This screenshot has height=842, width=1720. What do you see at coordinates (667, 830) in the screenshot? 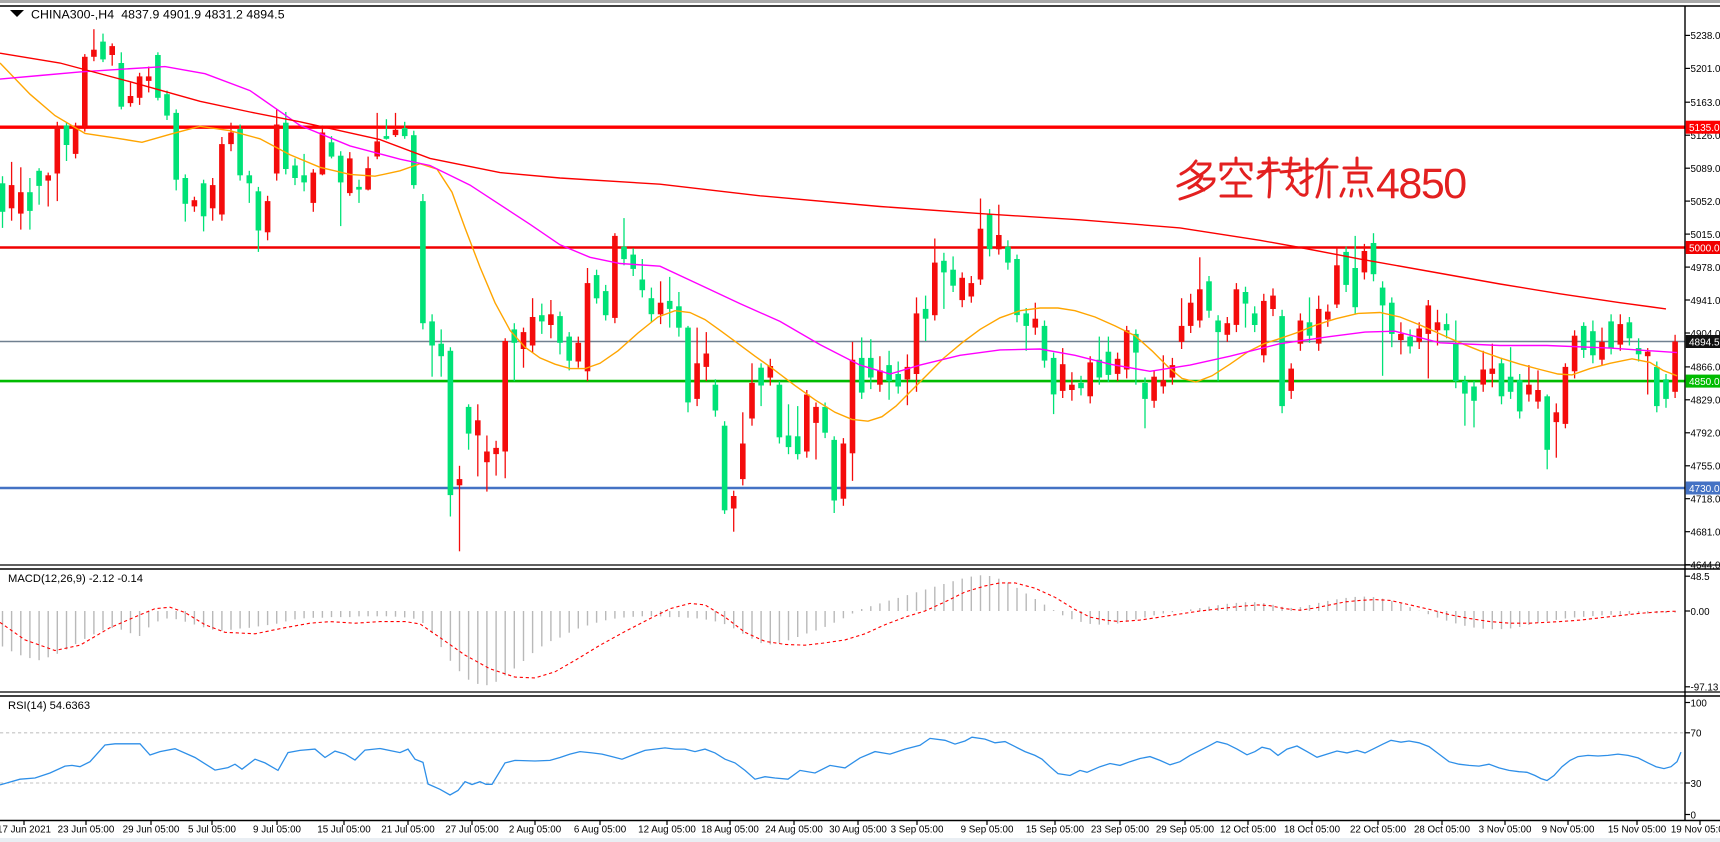
I see `svg-text: 12 Aug 05:00` at bounding box center [667, 830].